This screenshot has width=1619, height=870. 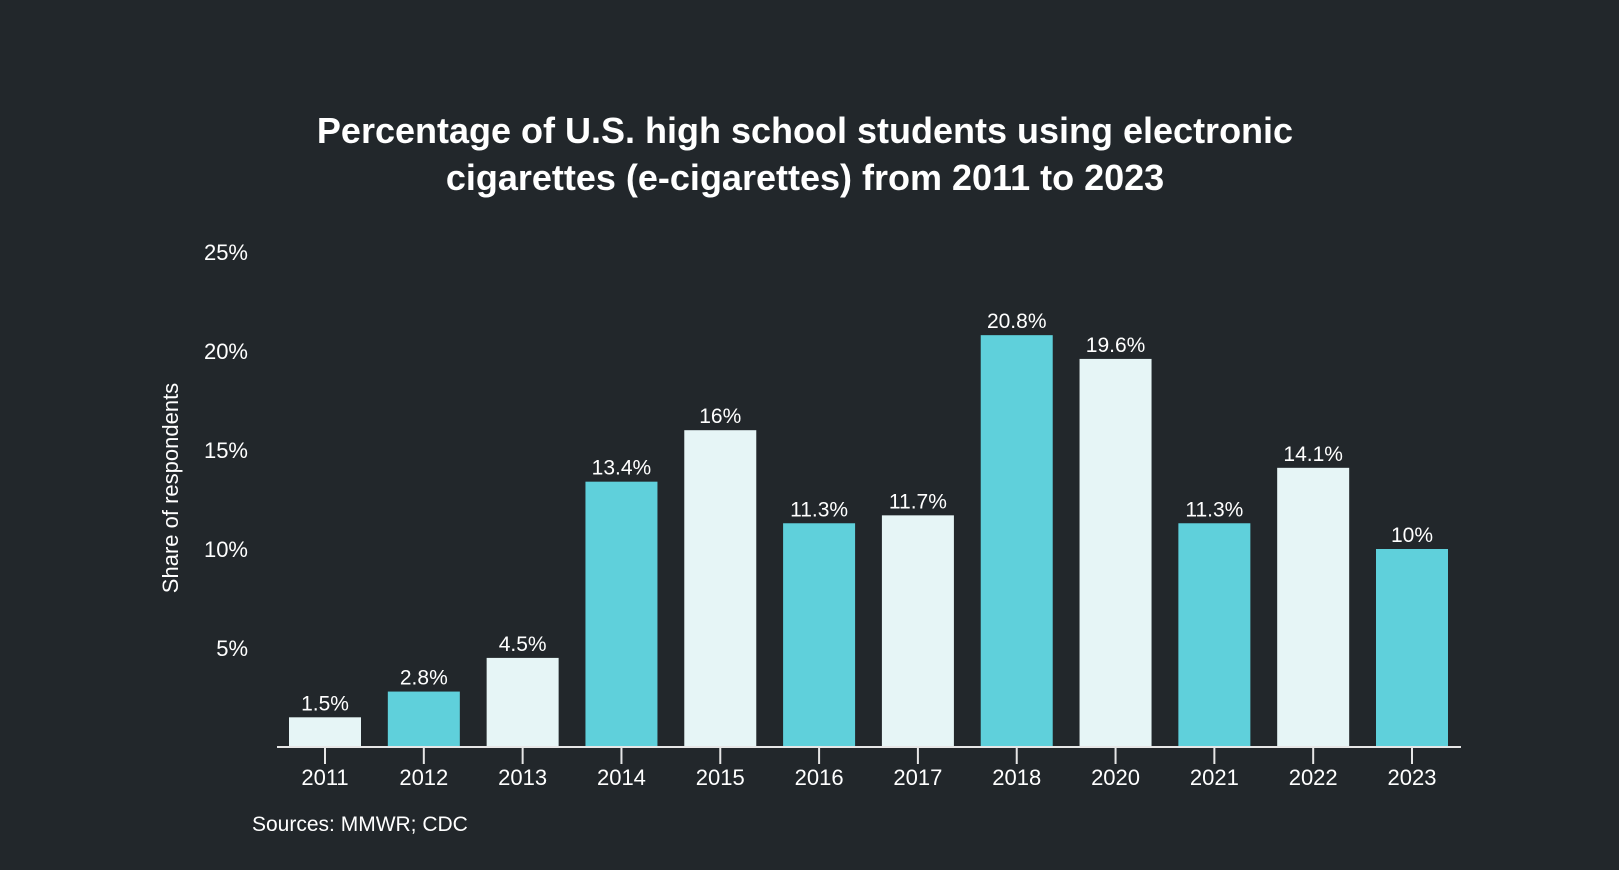 What do you see at coordinates (170, 488) in the screenshot?
I see `y-axis-label: Share of respondents` at bounding box center [170, 488].